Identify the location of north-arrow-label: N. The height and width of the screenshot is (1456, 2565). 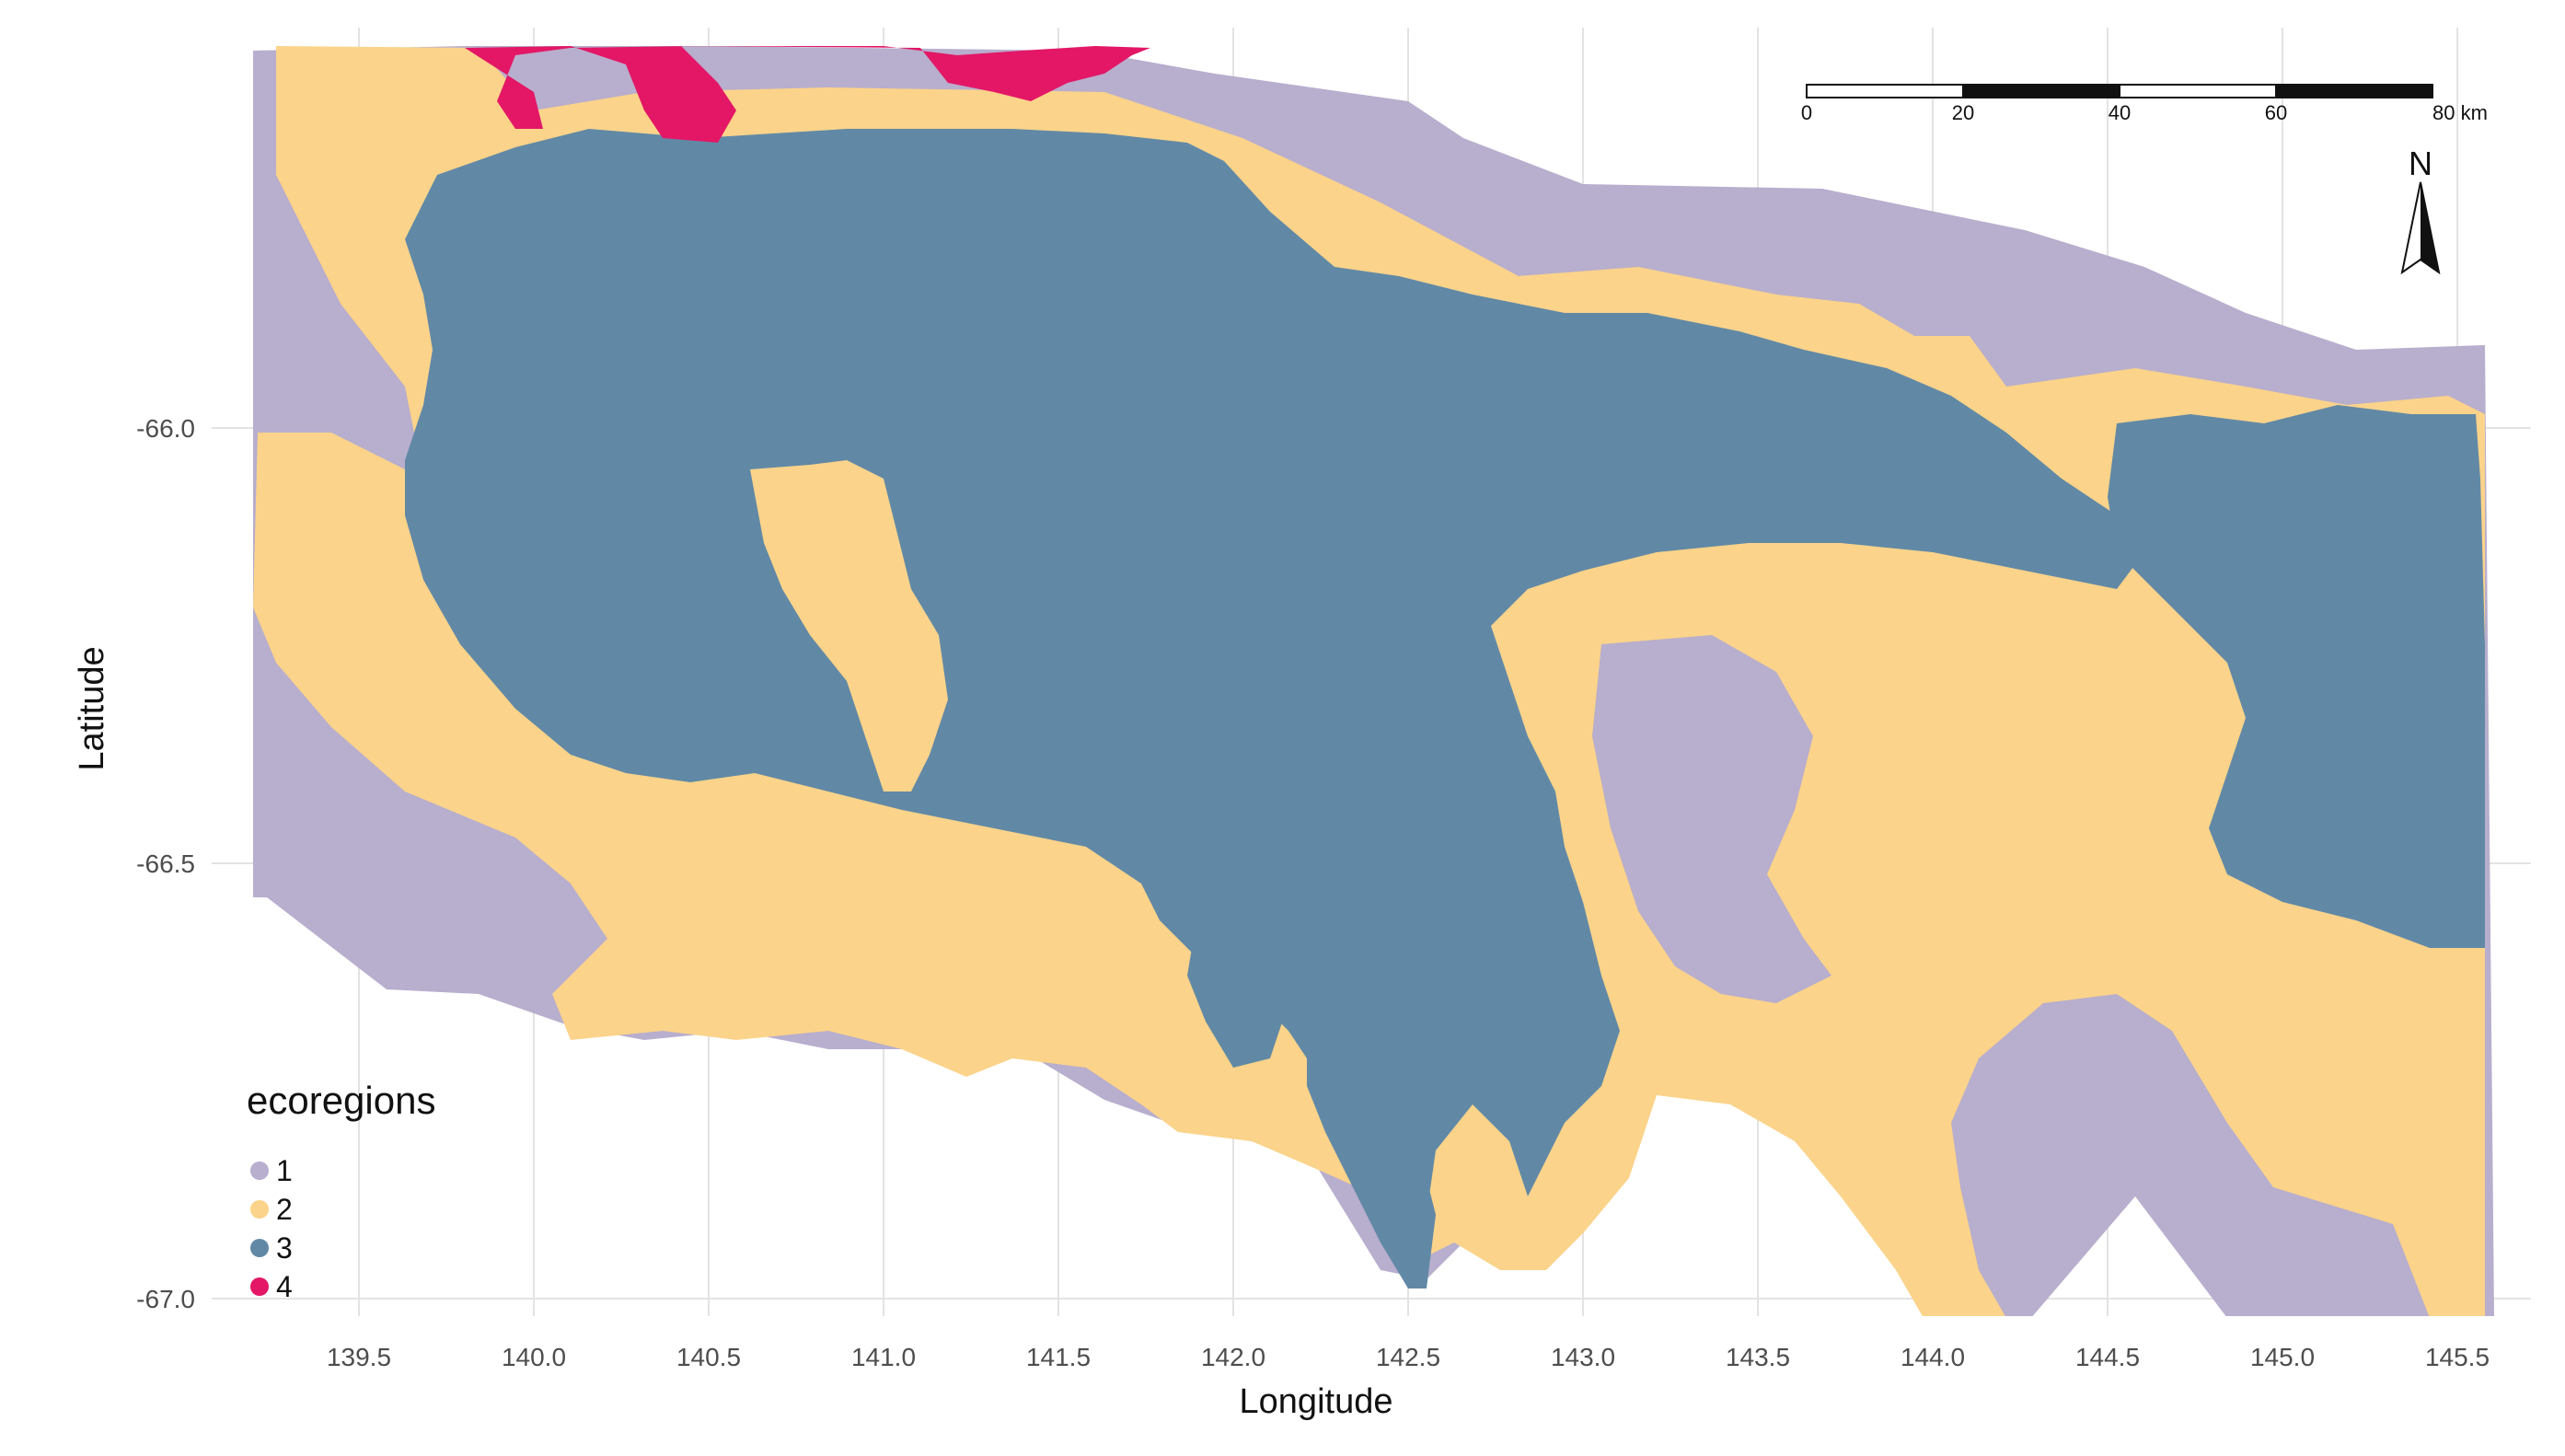
(2420, 163).